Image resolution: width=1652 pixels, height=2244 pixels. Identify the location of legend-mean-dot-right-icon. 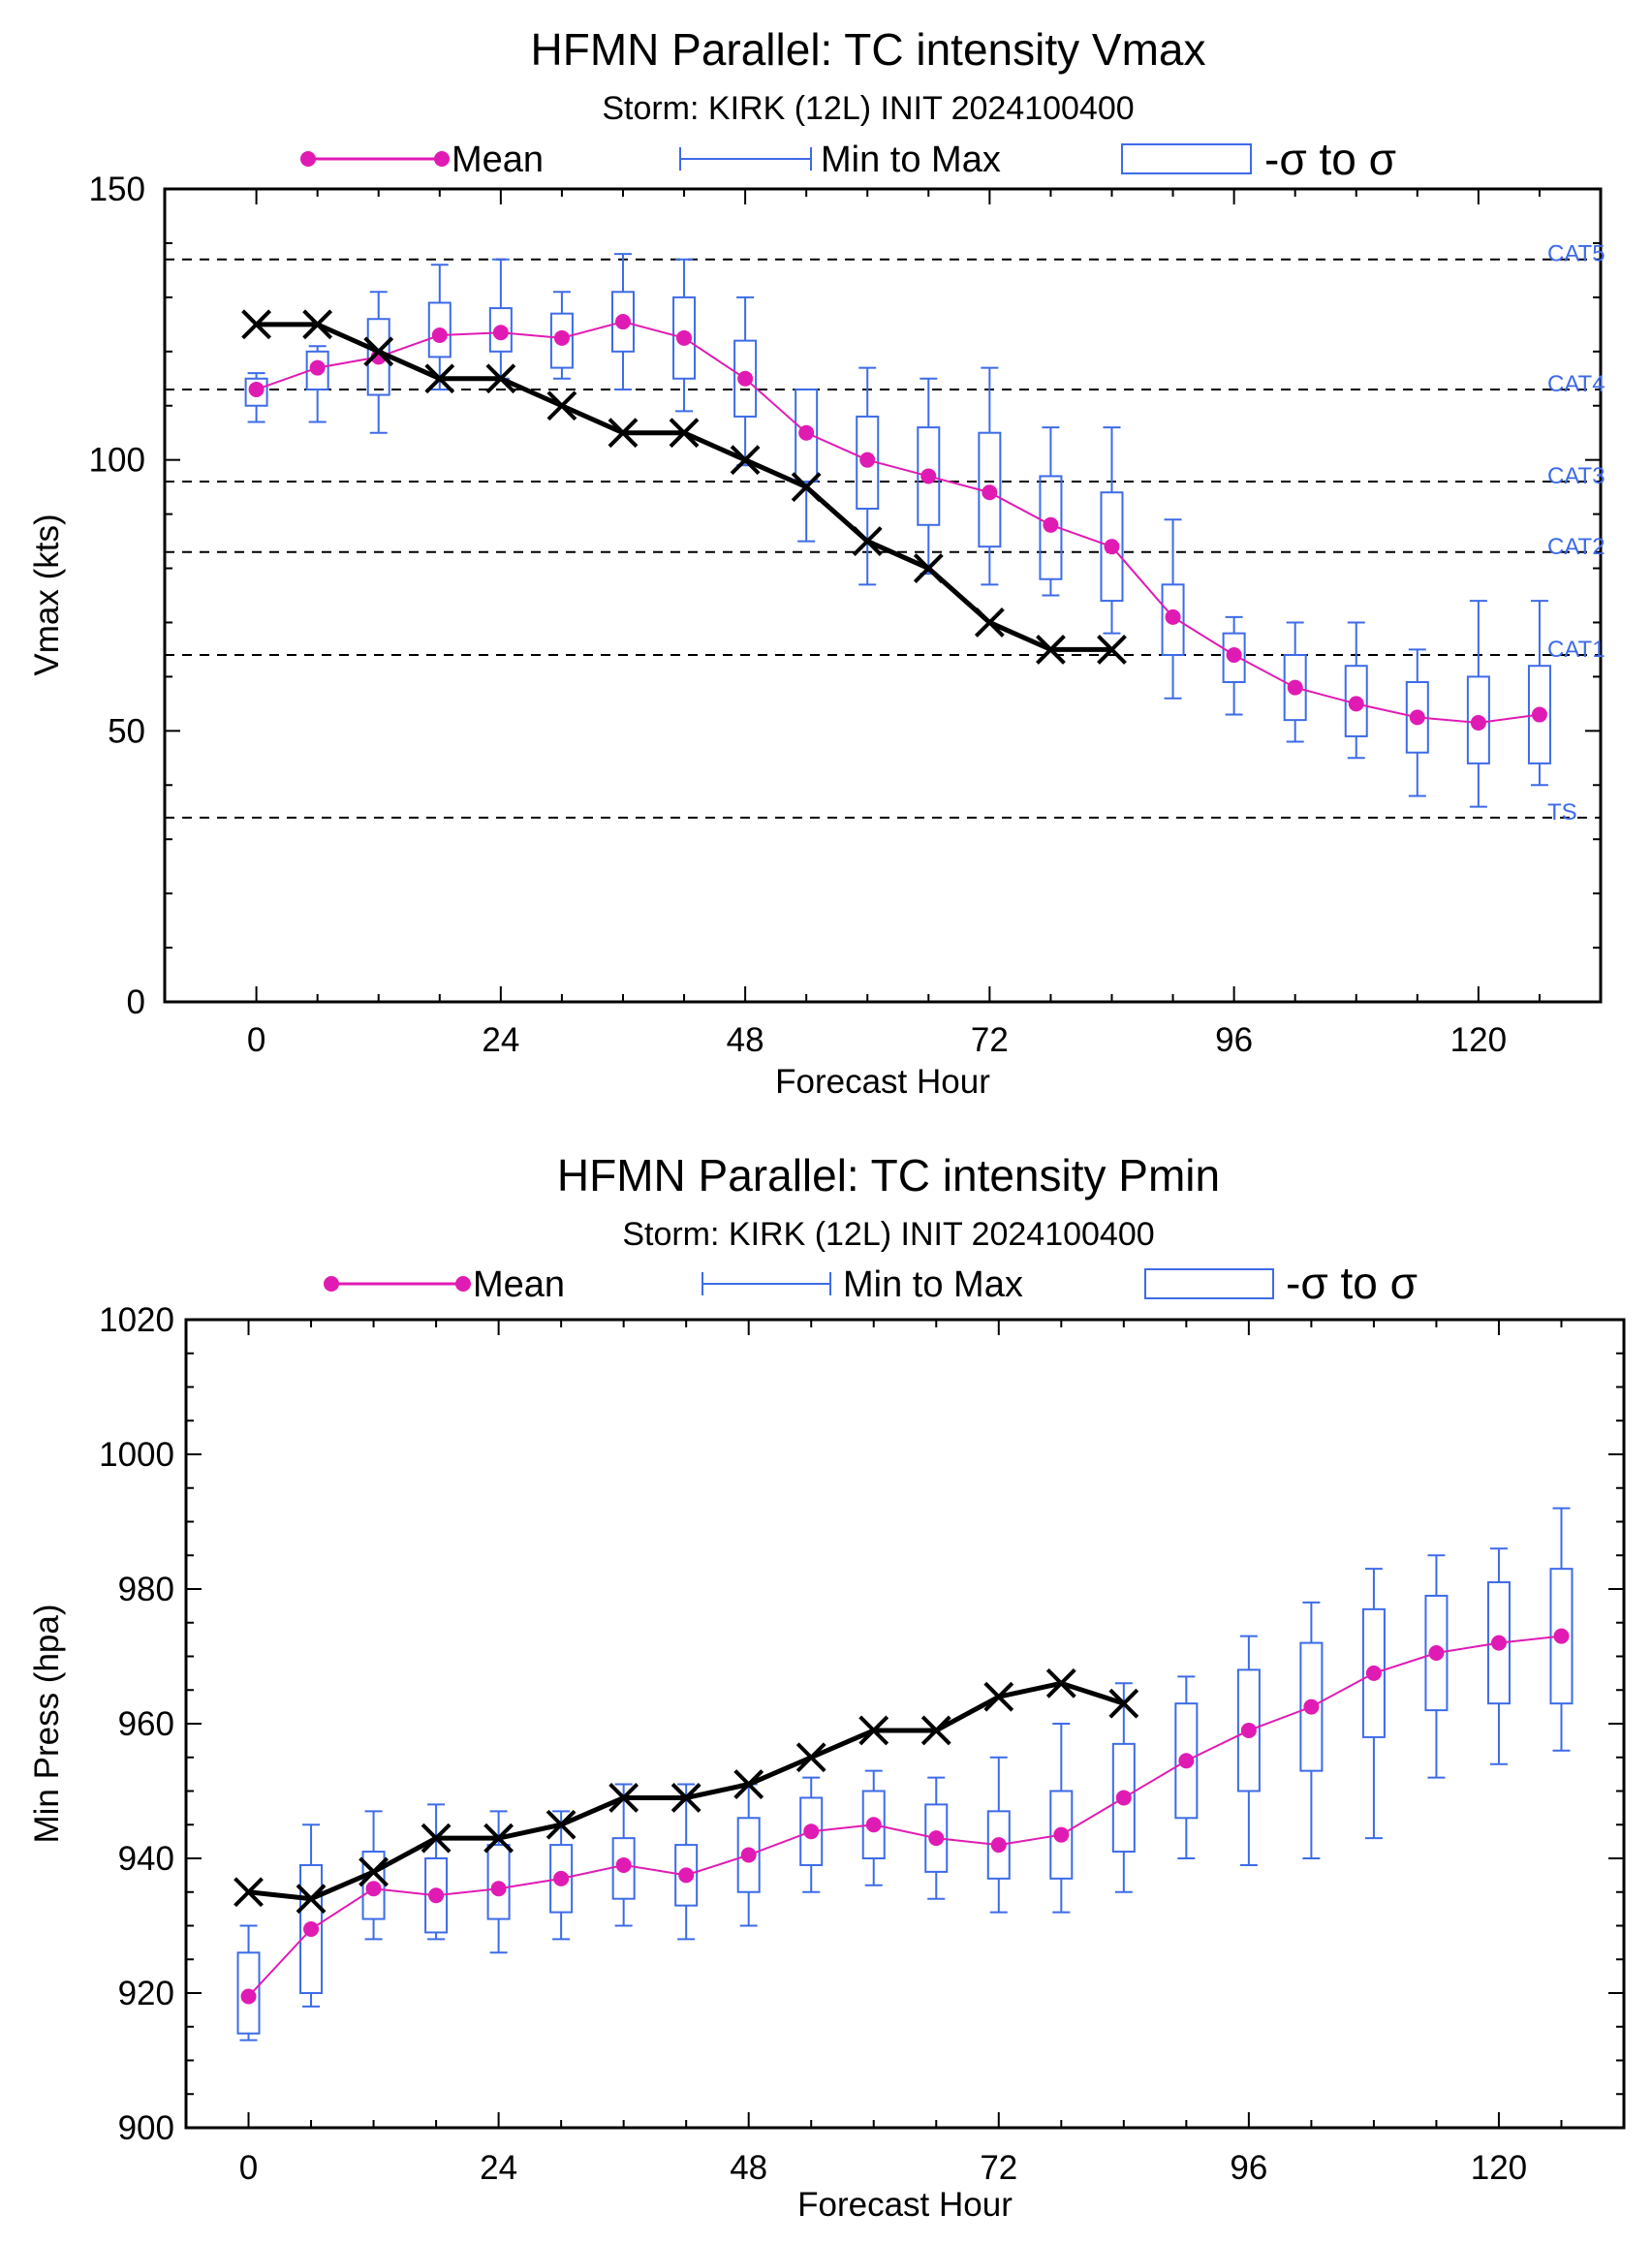
(442, 159).